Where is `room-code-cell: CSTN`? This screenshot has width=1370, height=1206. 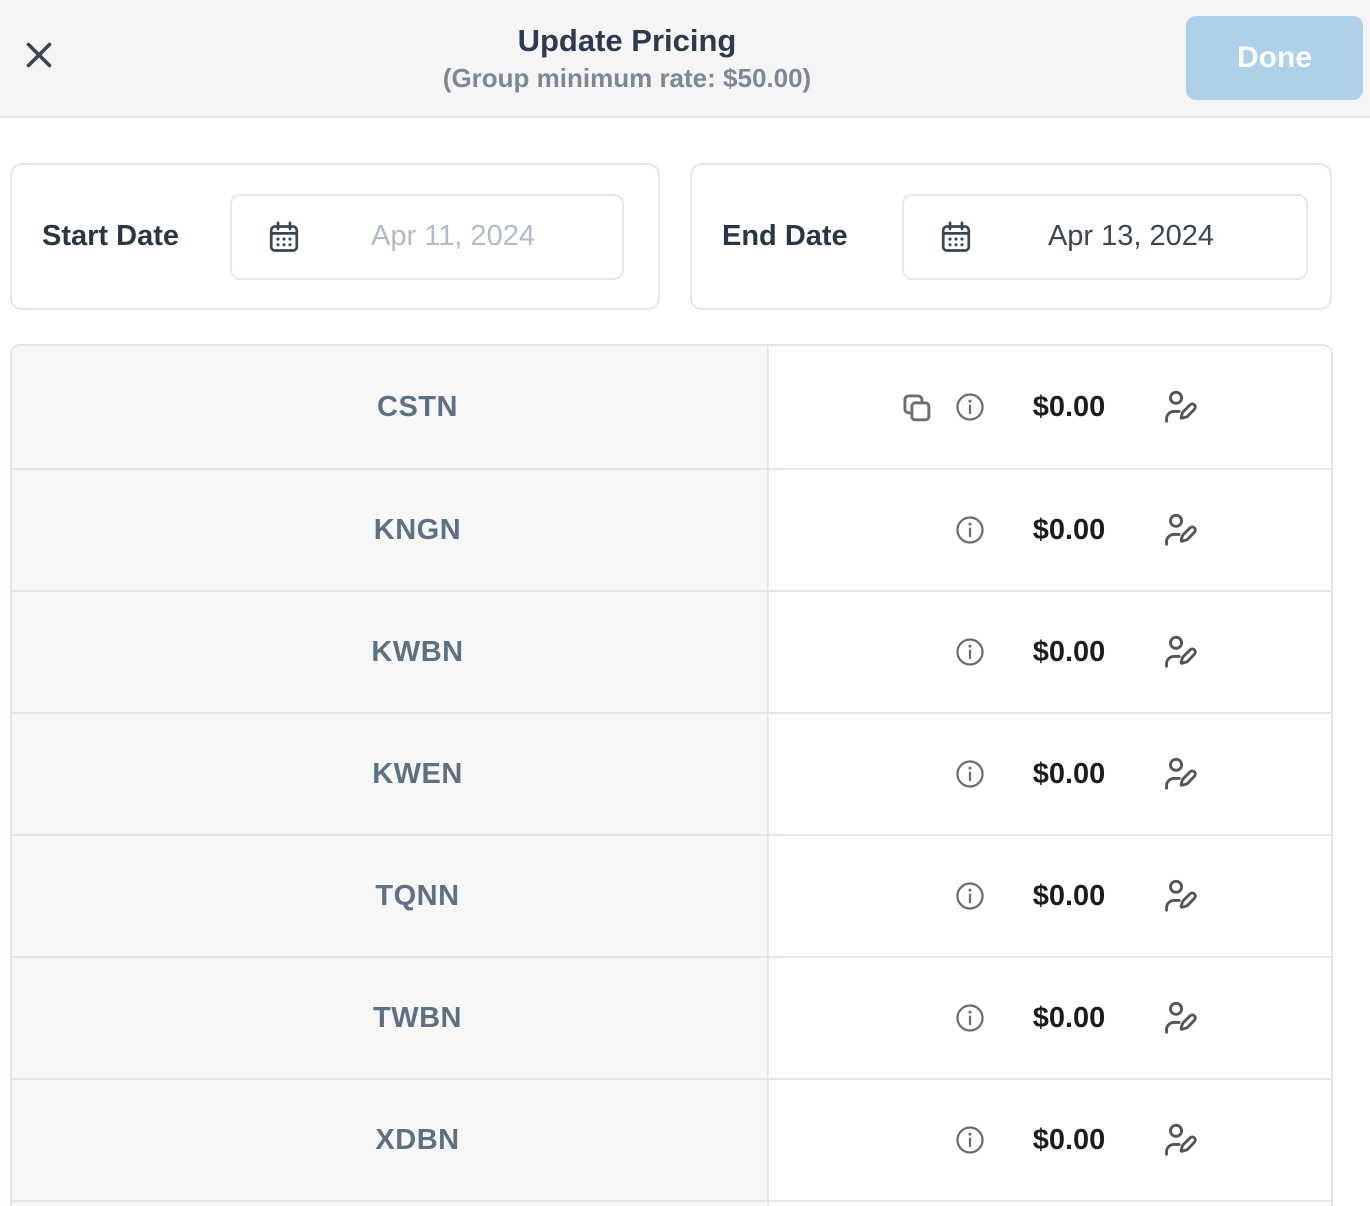
room-code-cell: CSTN is located at coordinates (390, 407).